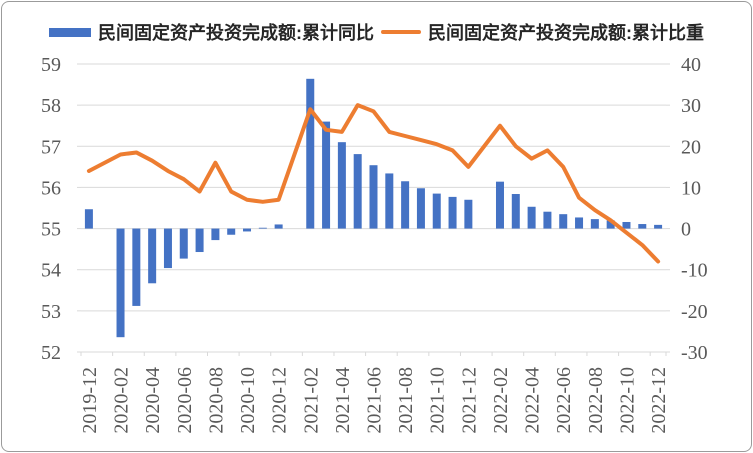 The height and width of the screenshot is (453, 753). What do you see at coordinates (51, 271) in the screenshot?
I see `left-axis-label: 54` at bounding box center [51, 271].